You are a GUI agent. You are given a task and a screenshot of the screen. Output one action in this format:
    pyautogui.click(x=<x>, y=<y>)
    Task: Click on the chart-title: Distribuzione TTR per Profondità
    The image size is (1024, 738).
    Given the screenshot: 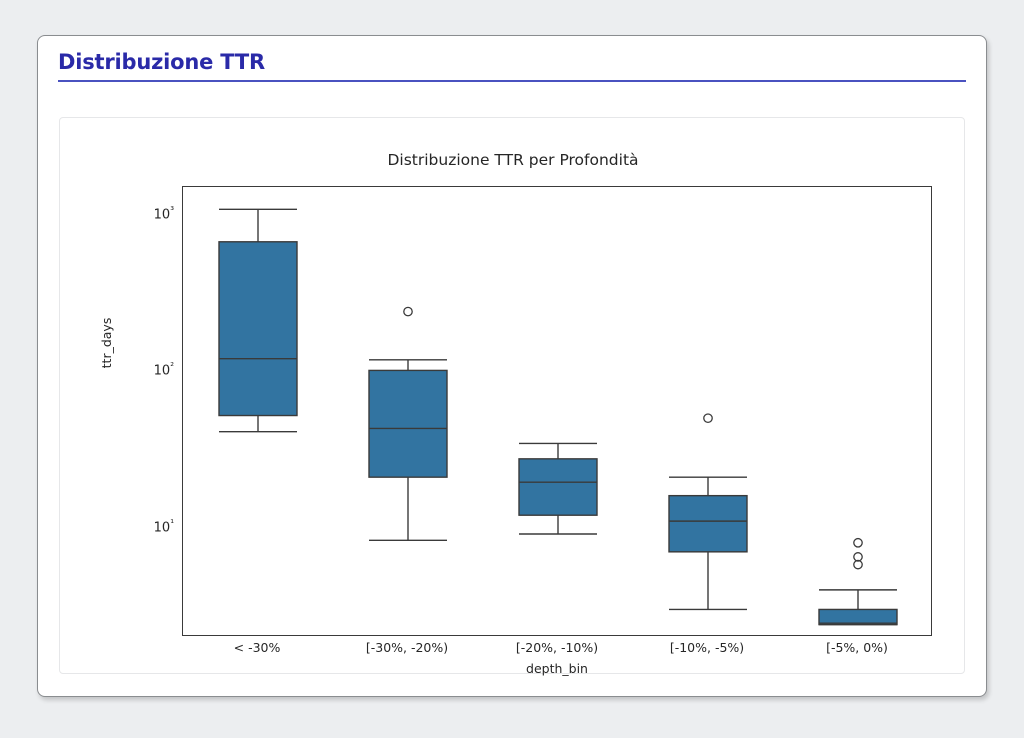 What is the action you would take?
    pyautogui.click(x=513, y=160)
    